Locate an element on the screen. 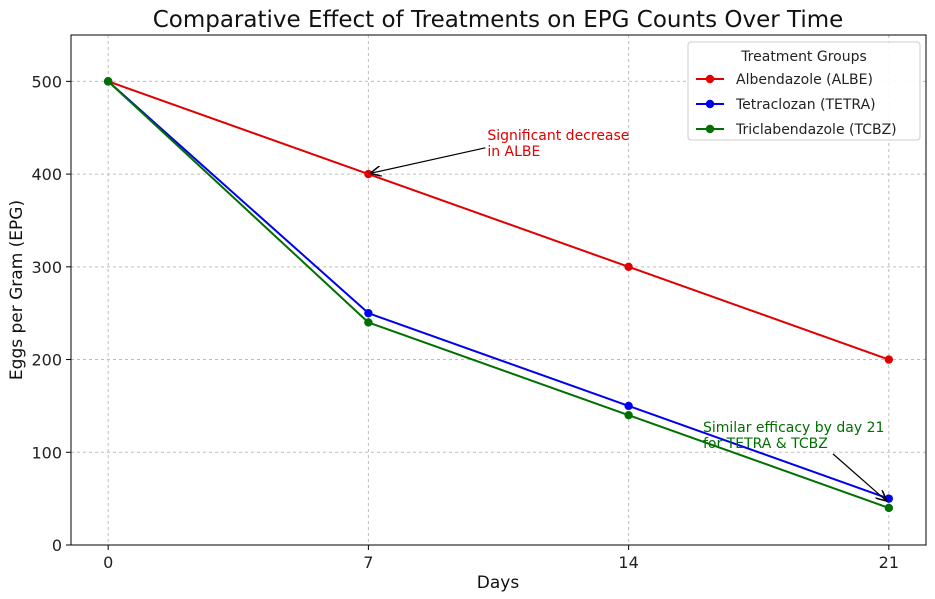 This screenshot has width=935, height=599. y-tick-label: 300 is located at coordinates (46, 267).